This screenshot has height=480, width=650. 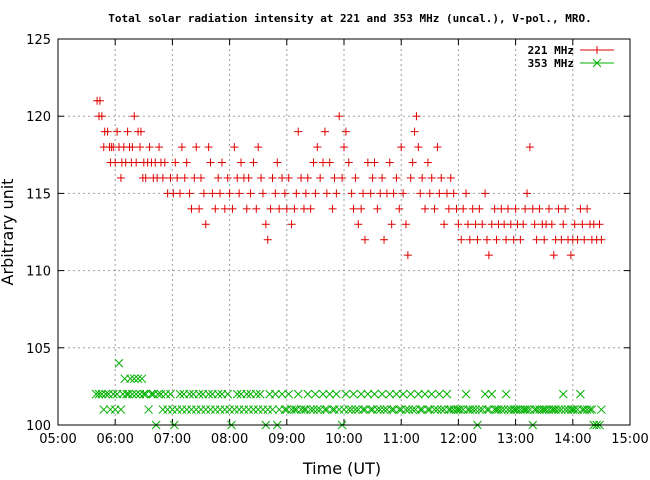 I want to click on x-axis-label: Time (UT), so click(x=341, y=468).